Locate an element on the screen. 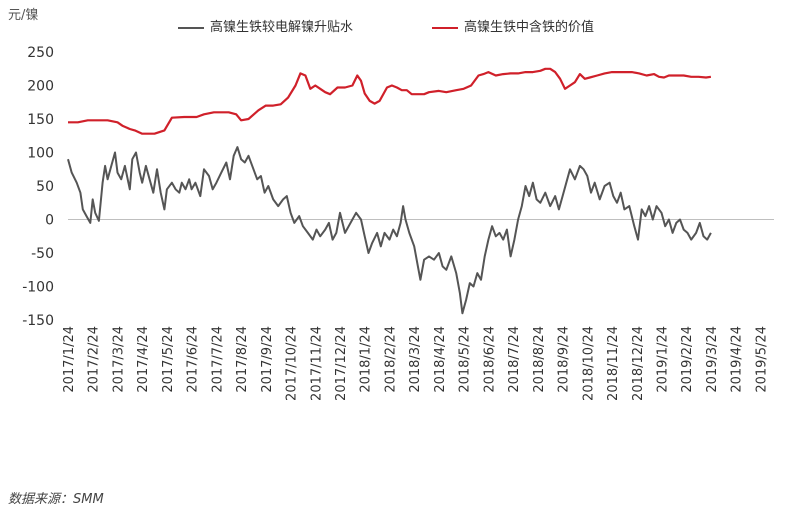 The image size is (800, 515). legend-swatch-gray is located at coordinates (191, 27).